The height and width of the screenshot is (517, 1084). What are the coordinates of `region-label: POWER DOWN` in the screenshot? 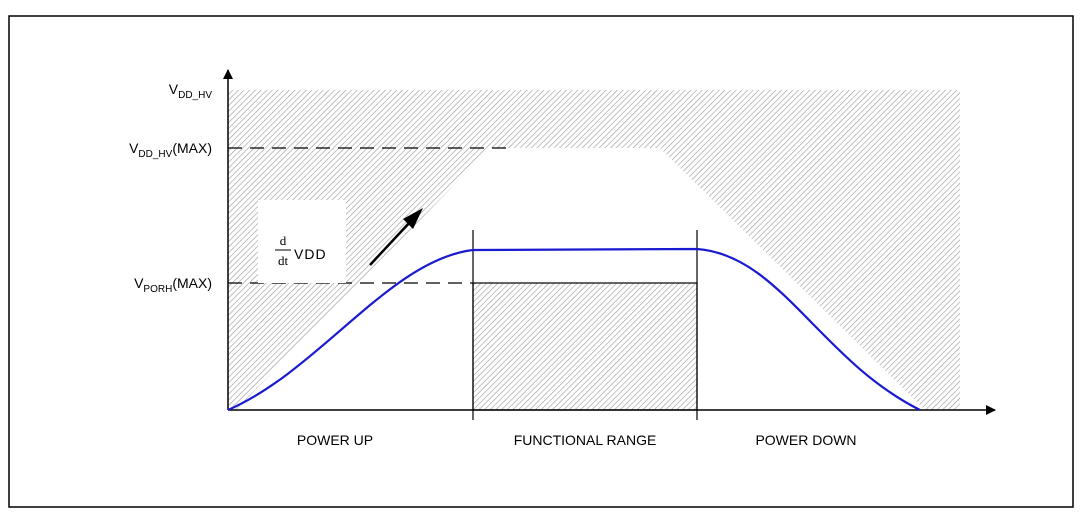 It's located at (805, 440).